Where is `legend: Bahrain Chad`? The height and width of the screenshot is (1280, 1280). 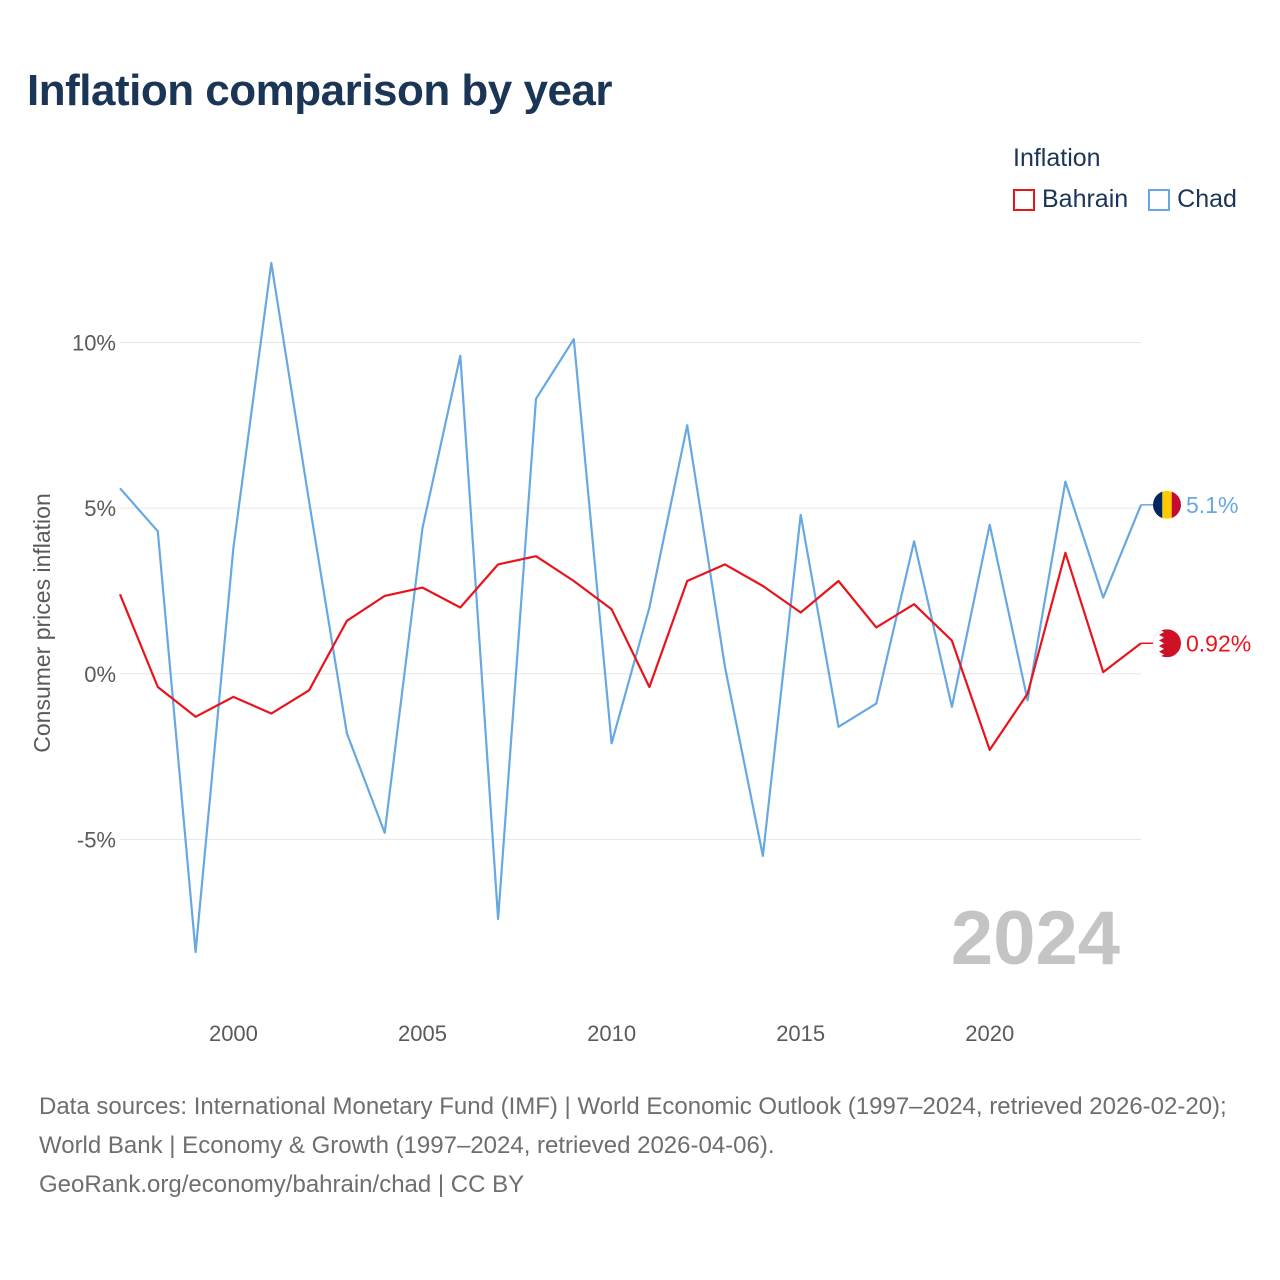 legend: Bahrain Chad is located at coordinates (1125, 199).